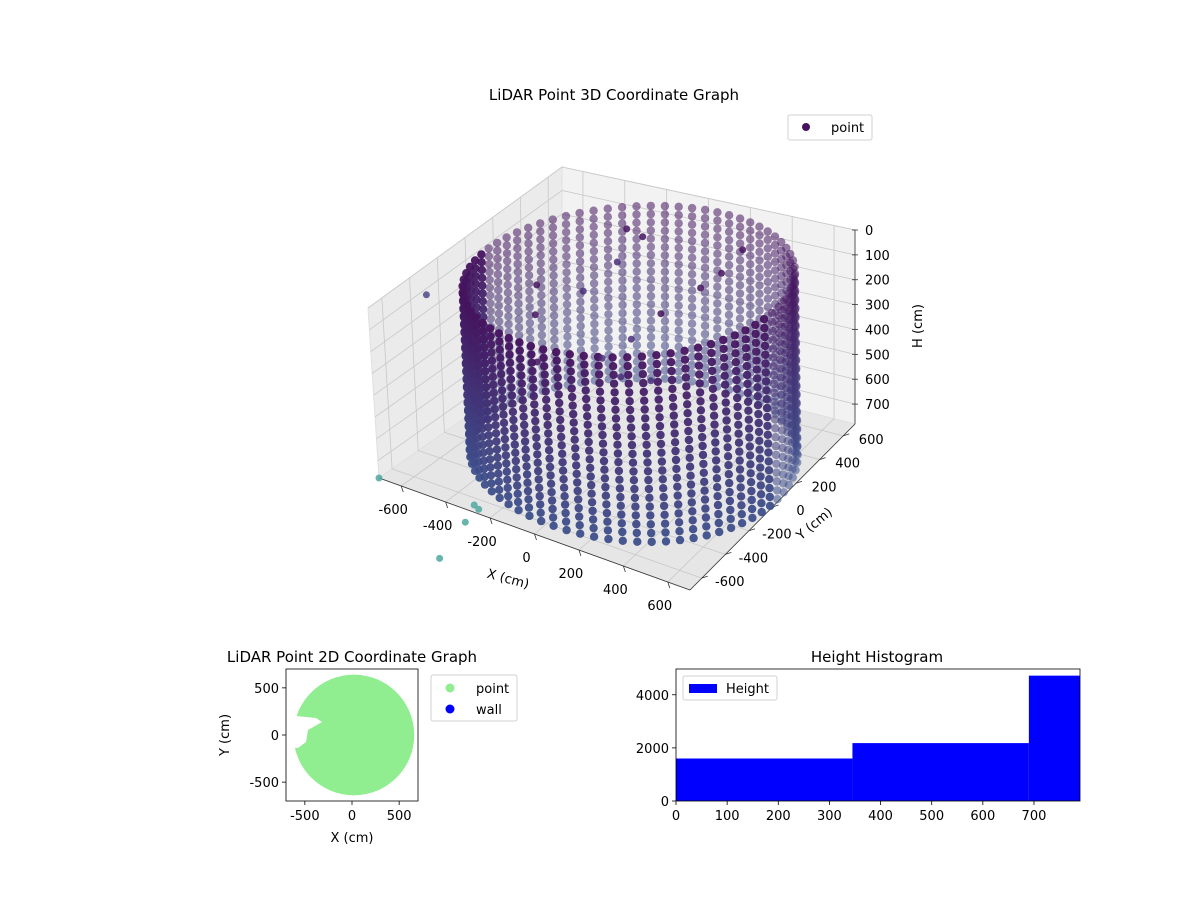 This screenshot has width=1200, height=900. Describe the element at coordinates (747, 689) in the screenshot. I see `histogram-legend-label: Height` at that location.